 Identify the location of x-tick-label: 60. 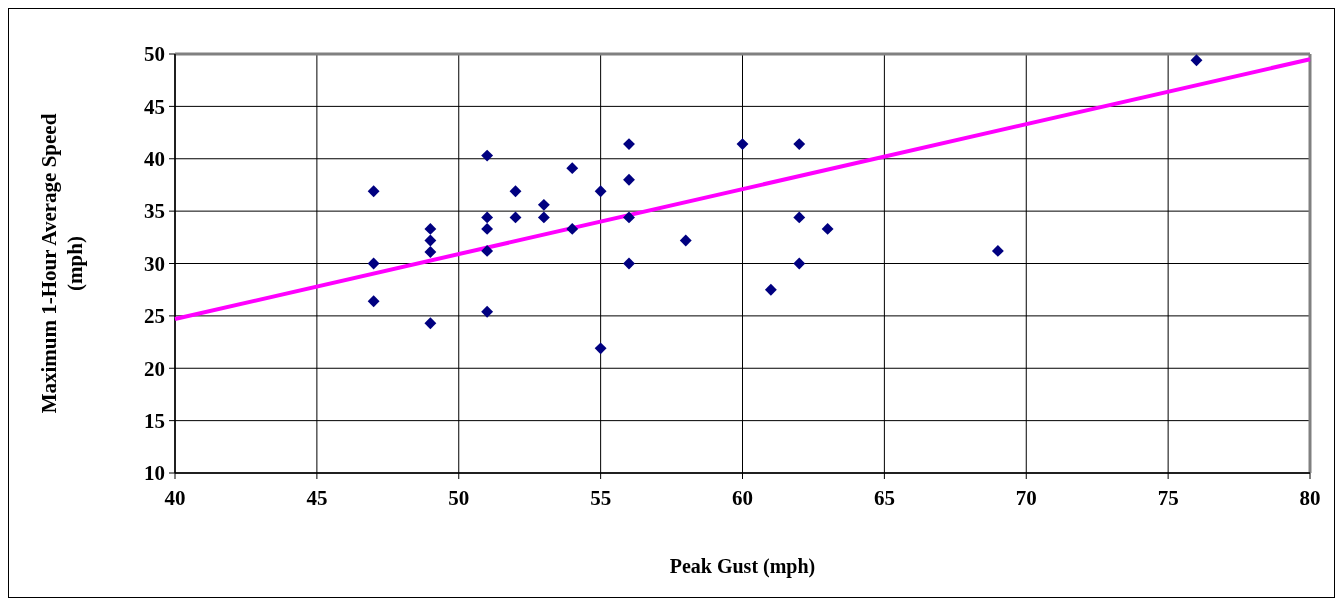
(742, 498).